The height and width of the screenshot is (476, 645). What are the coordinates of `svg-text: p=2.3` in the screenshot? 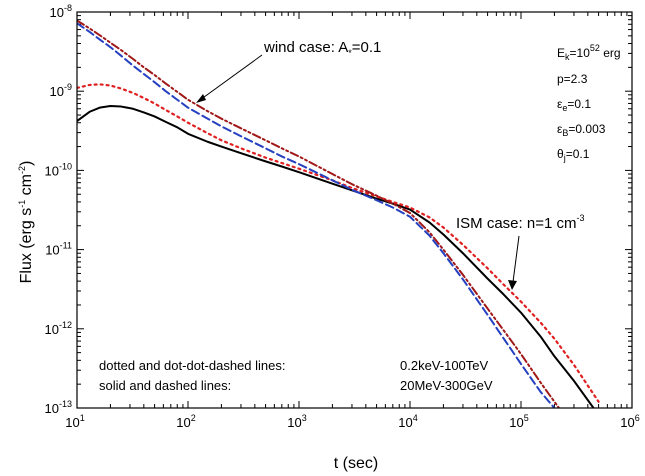 It's located at (572, 79).